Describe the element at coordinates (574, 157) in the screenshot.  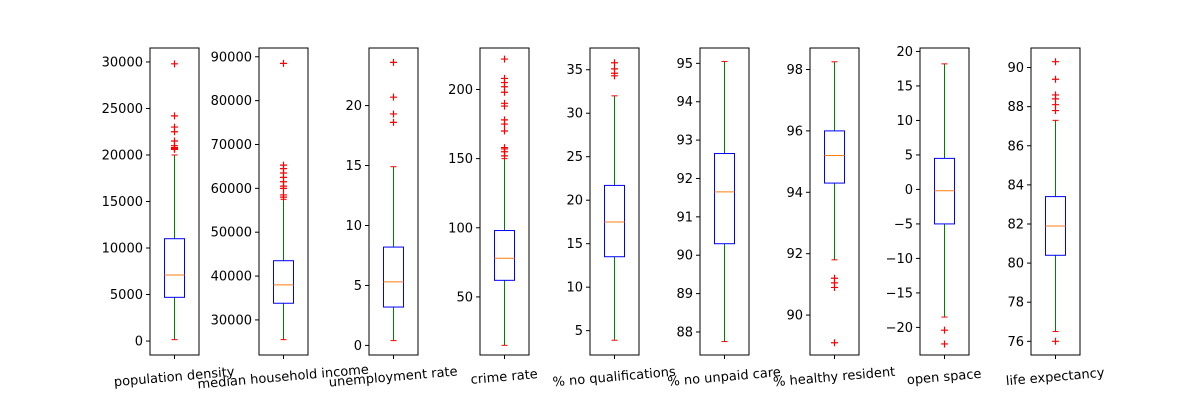
I see `pct-no-qualifications-ytick-label-4: 25` at that location.